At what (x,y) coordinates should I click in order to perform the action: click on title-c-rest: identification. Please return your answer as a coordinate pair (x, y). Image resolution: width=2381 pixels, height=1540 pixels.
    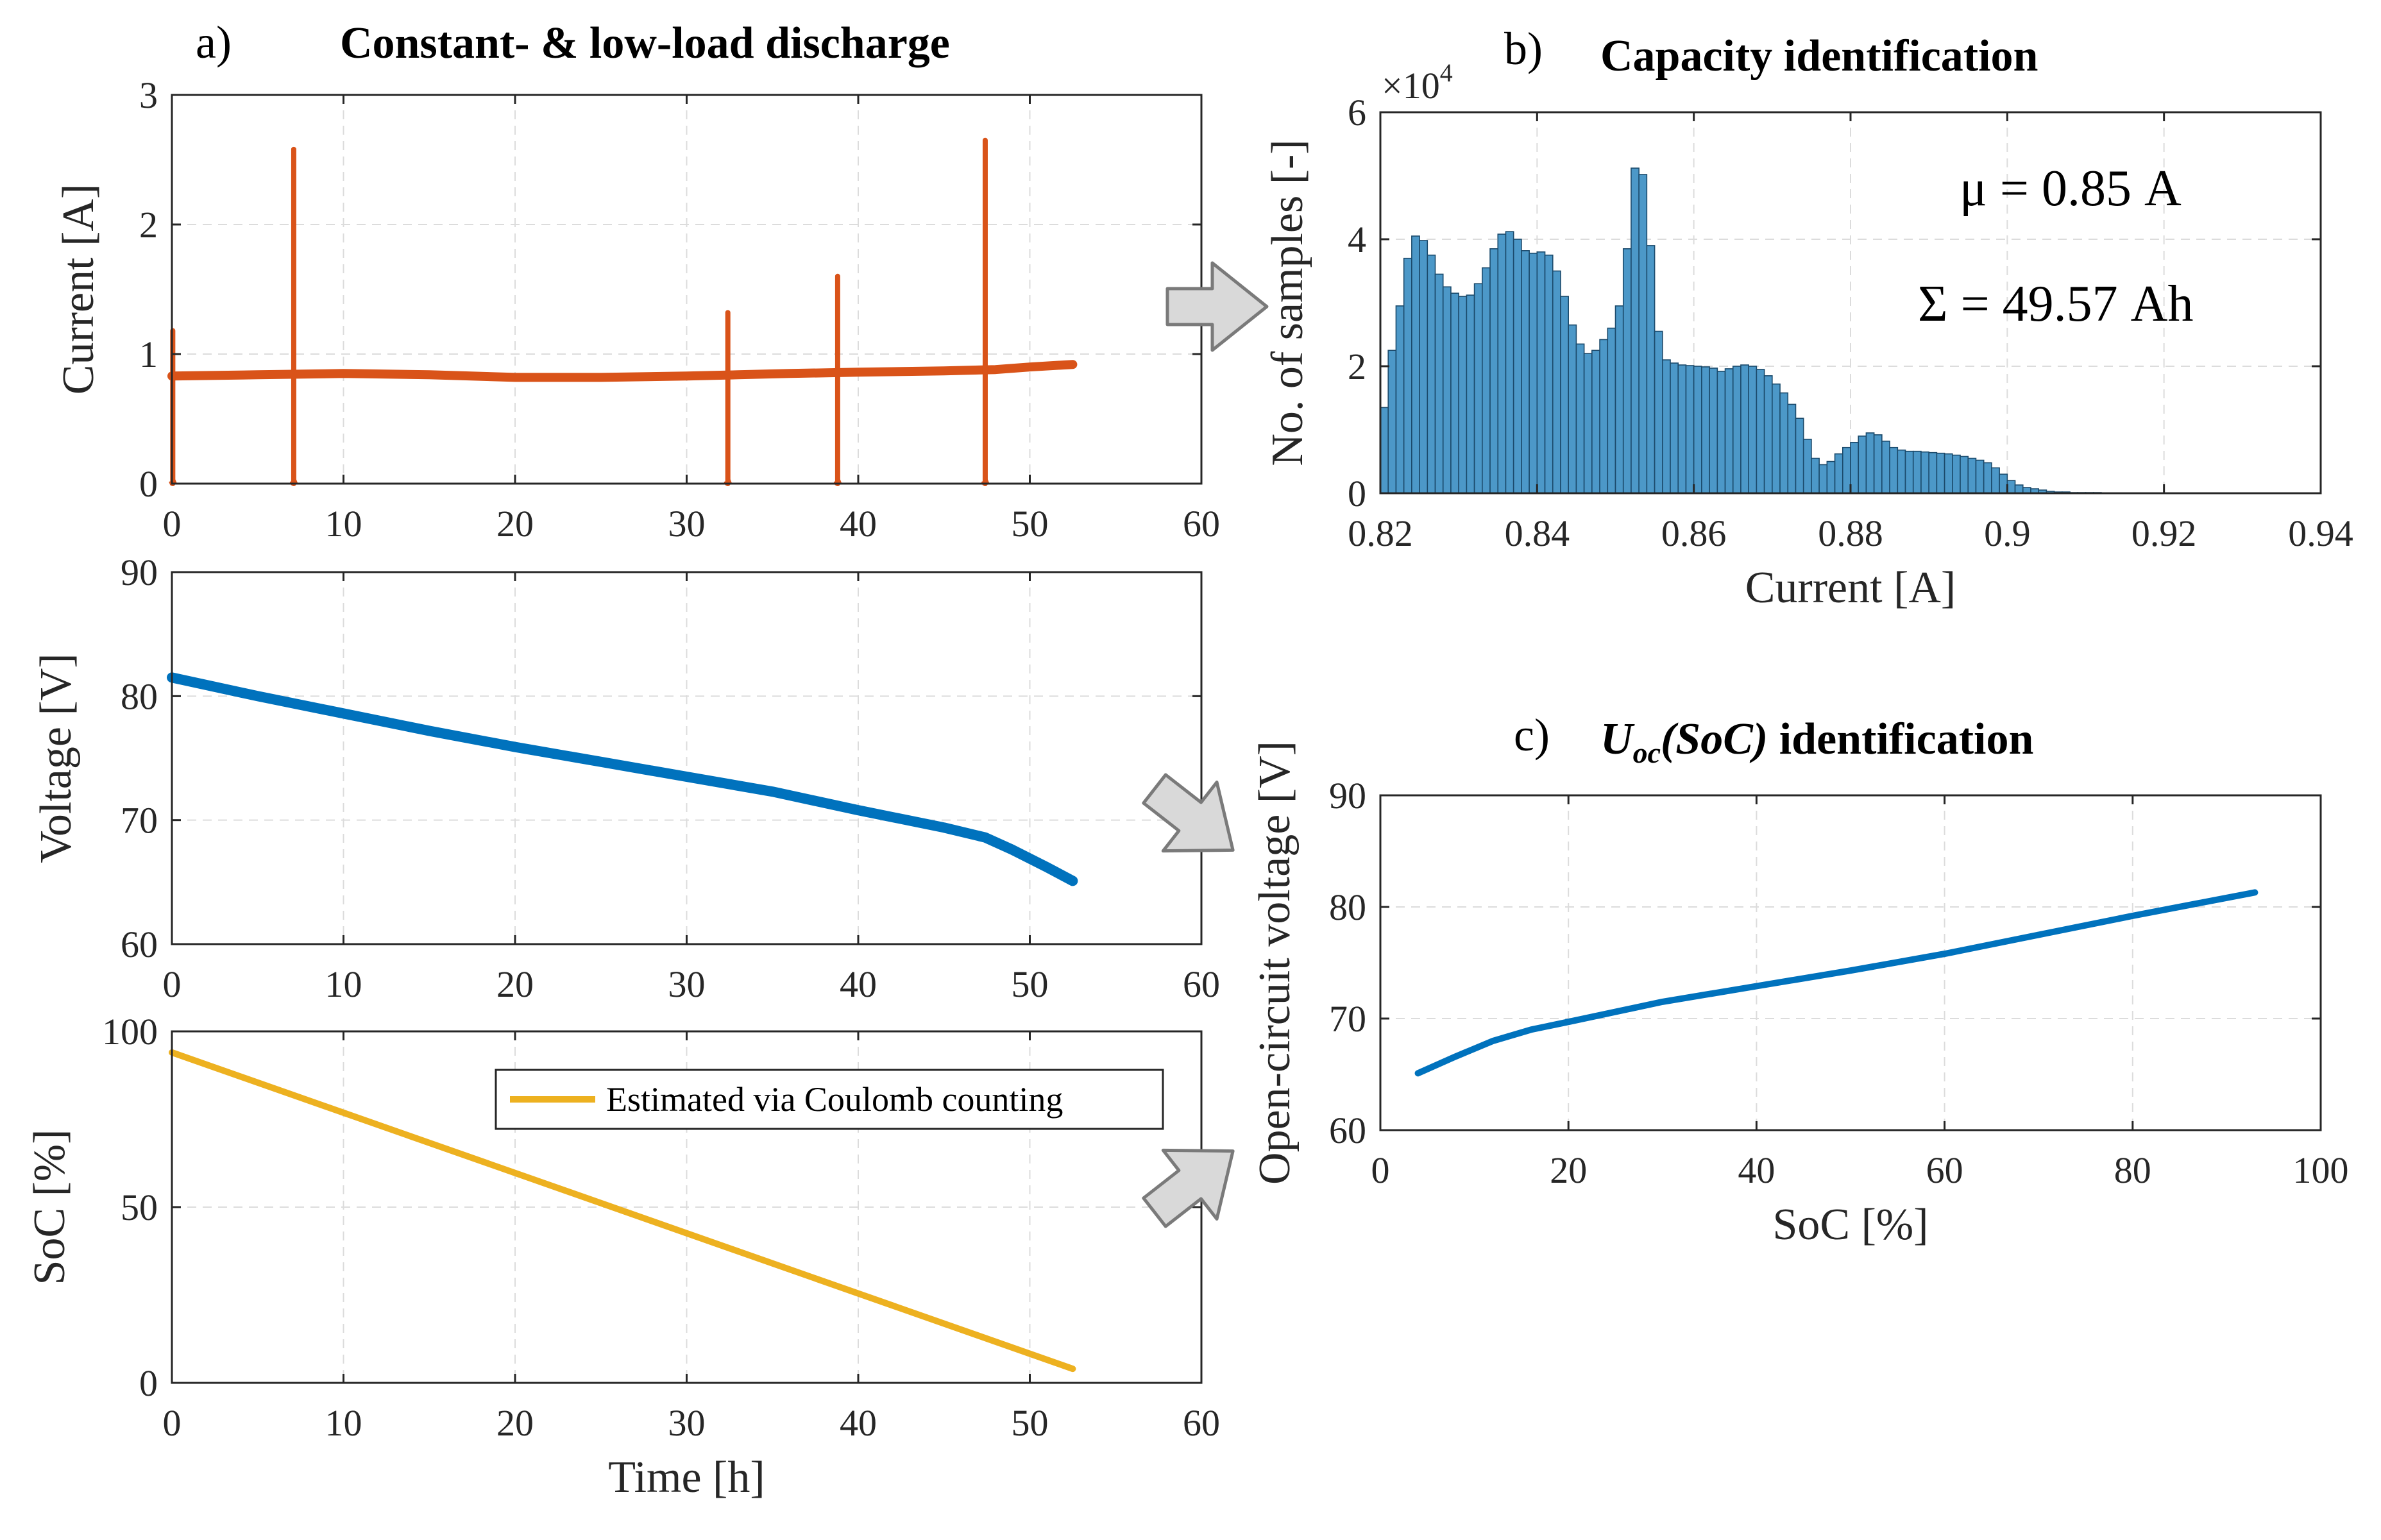
    Looking at the image, I should click on (1900, 739).